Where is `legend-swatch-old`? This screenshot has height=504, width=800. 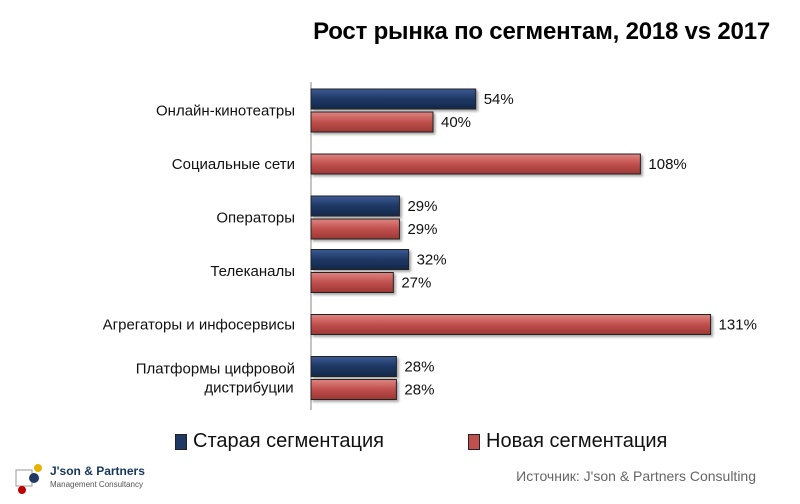 legend-swatch-old is located at coordinates (181, 441).